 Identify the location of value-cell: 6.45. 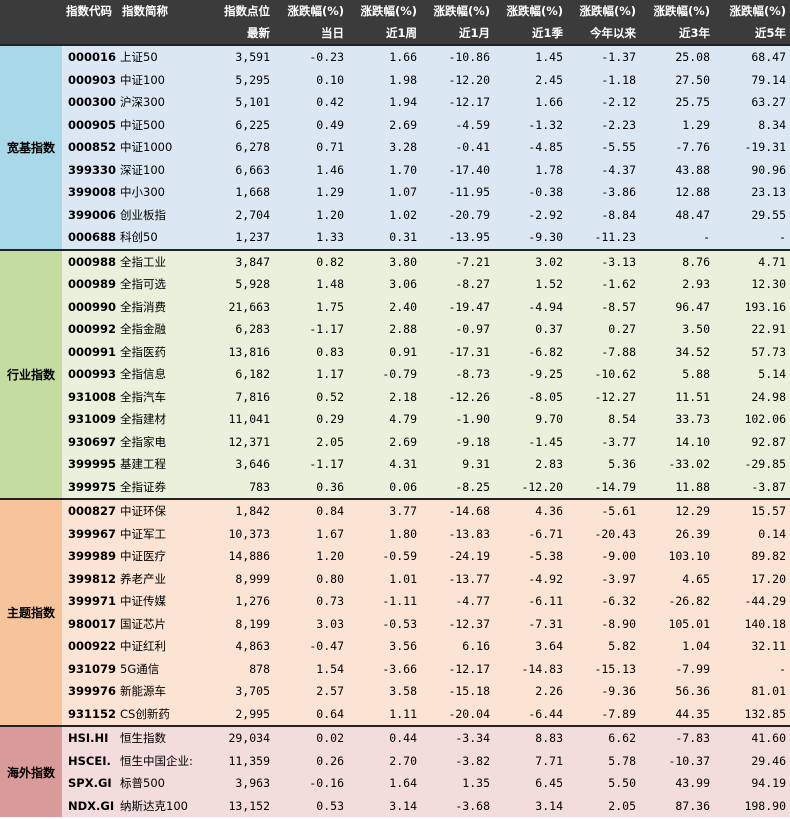
(530, 783).